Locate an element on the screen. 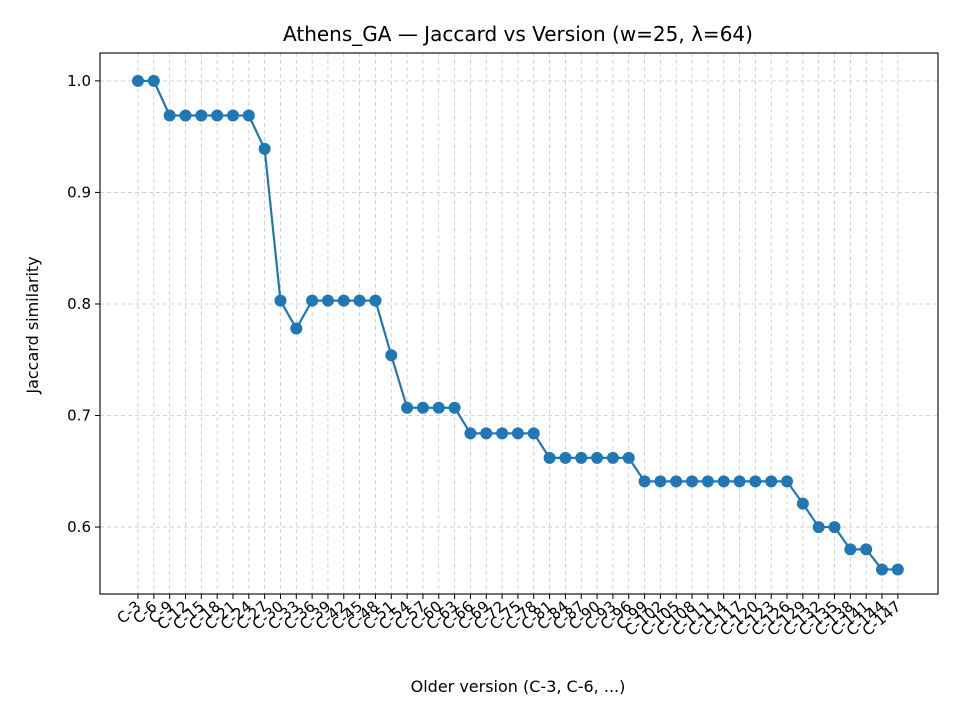  y-tick-label: 0.6 is located at coordinates (79, 527).